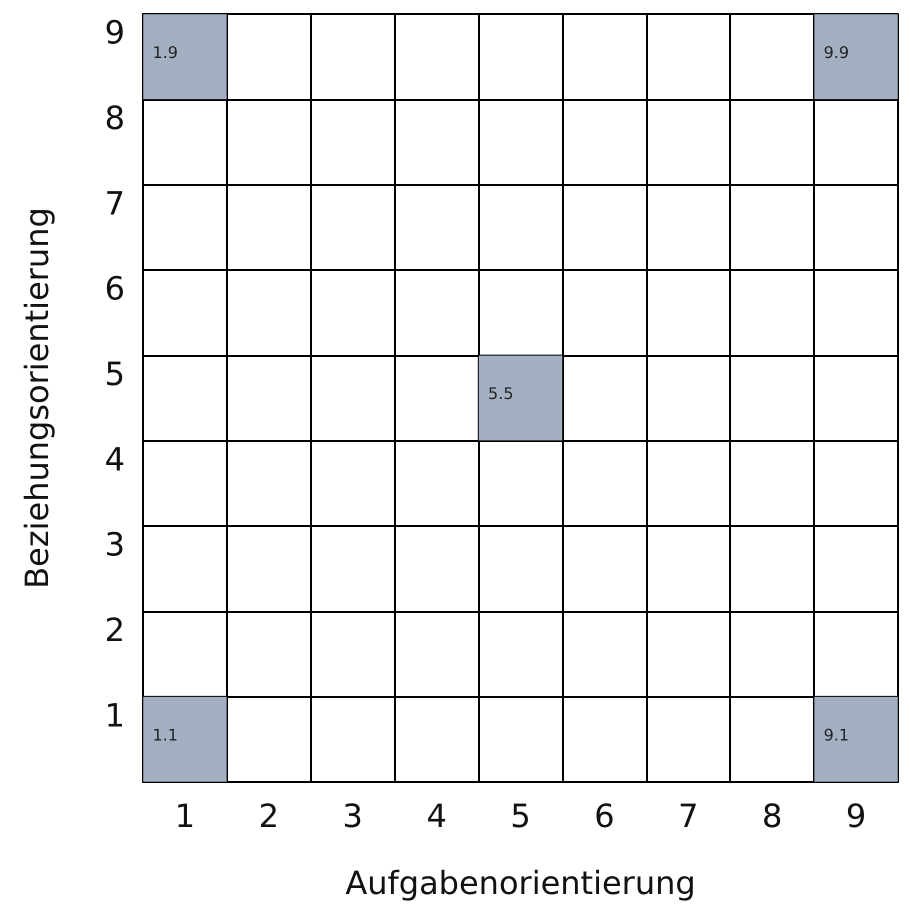 The height and width of the screenshot is (921, 910). Describe the element at coordinates (772, 816) in the screenshot. I see `x-tick-label: 8` at that location.